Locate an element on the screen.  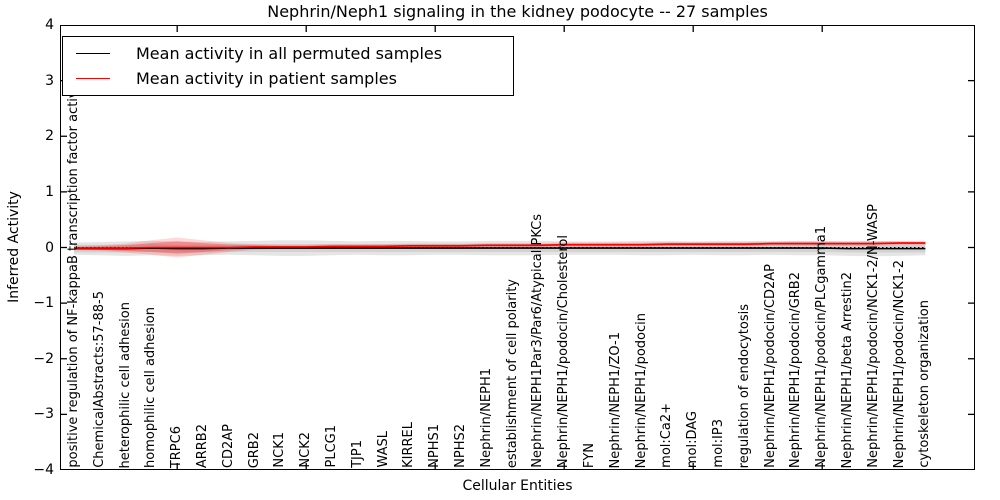
x-category-label: establishment of cell polarity is located at coordinates (512, 373).